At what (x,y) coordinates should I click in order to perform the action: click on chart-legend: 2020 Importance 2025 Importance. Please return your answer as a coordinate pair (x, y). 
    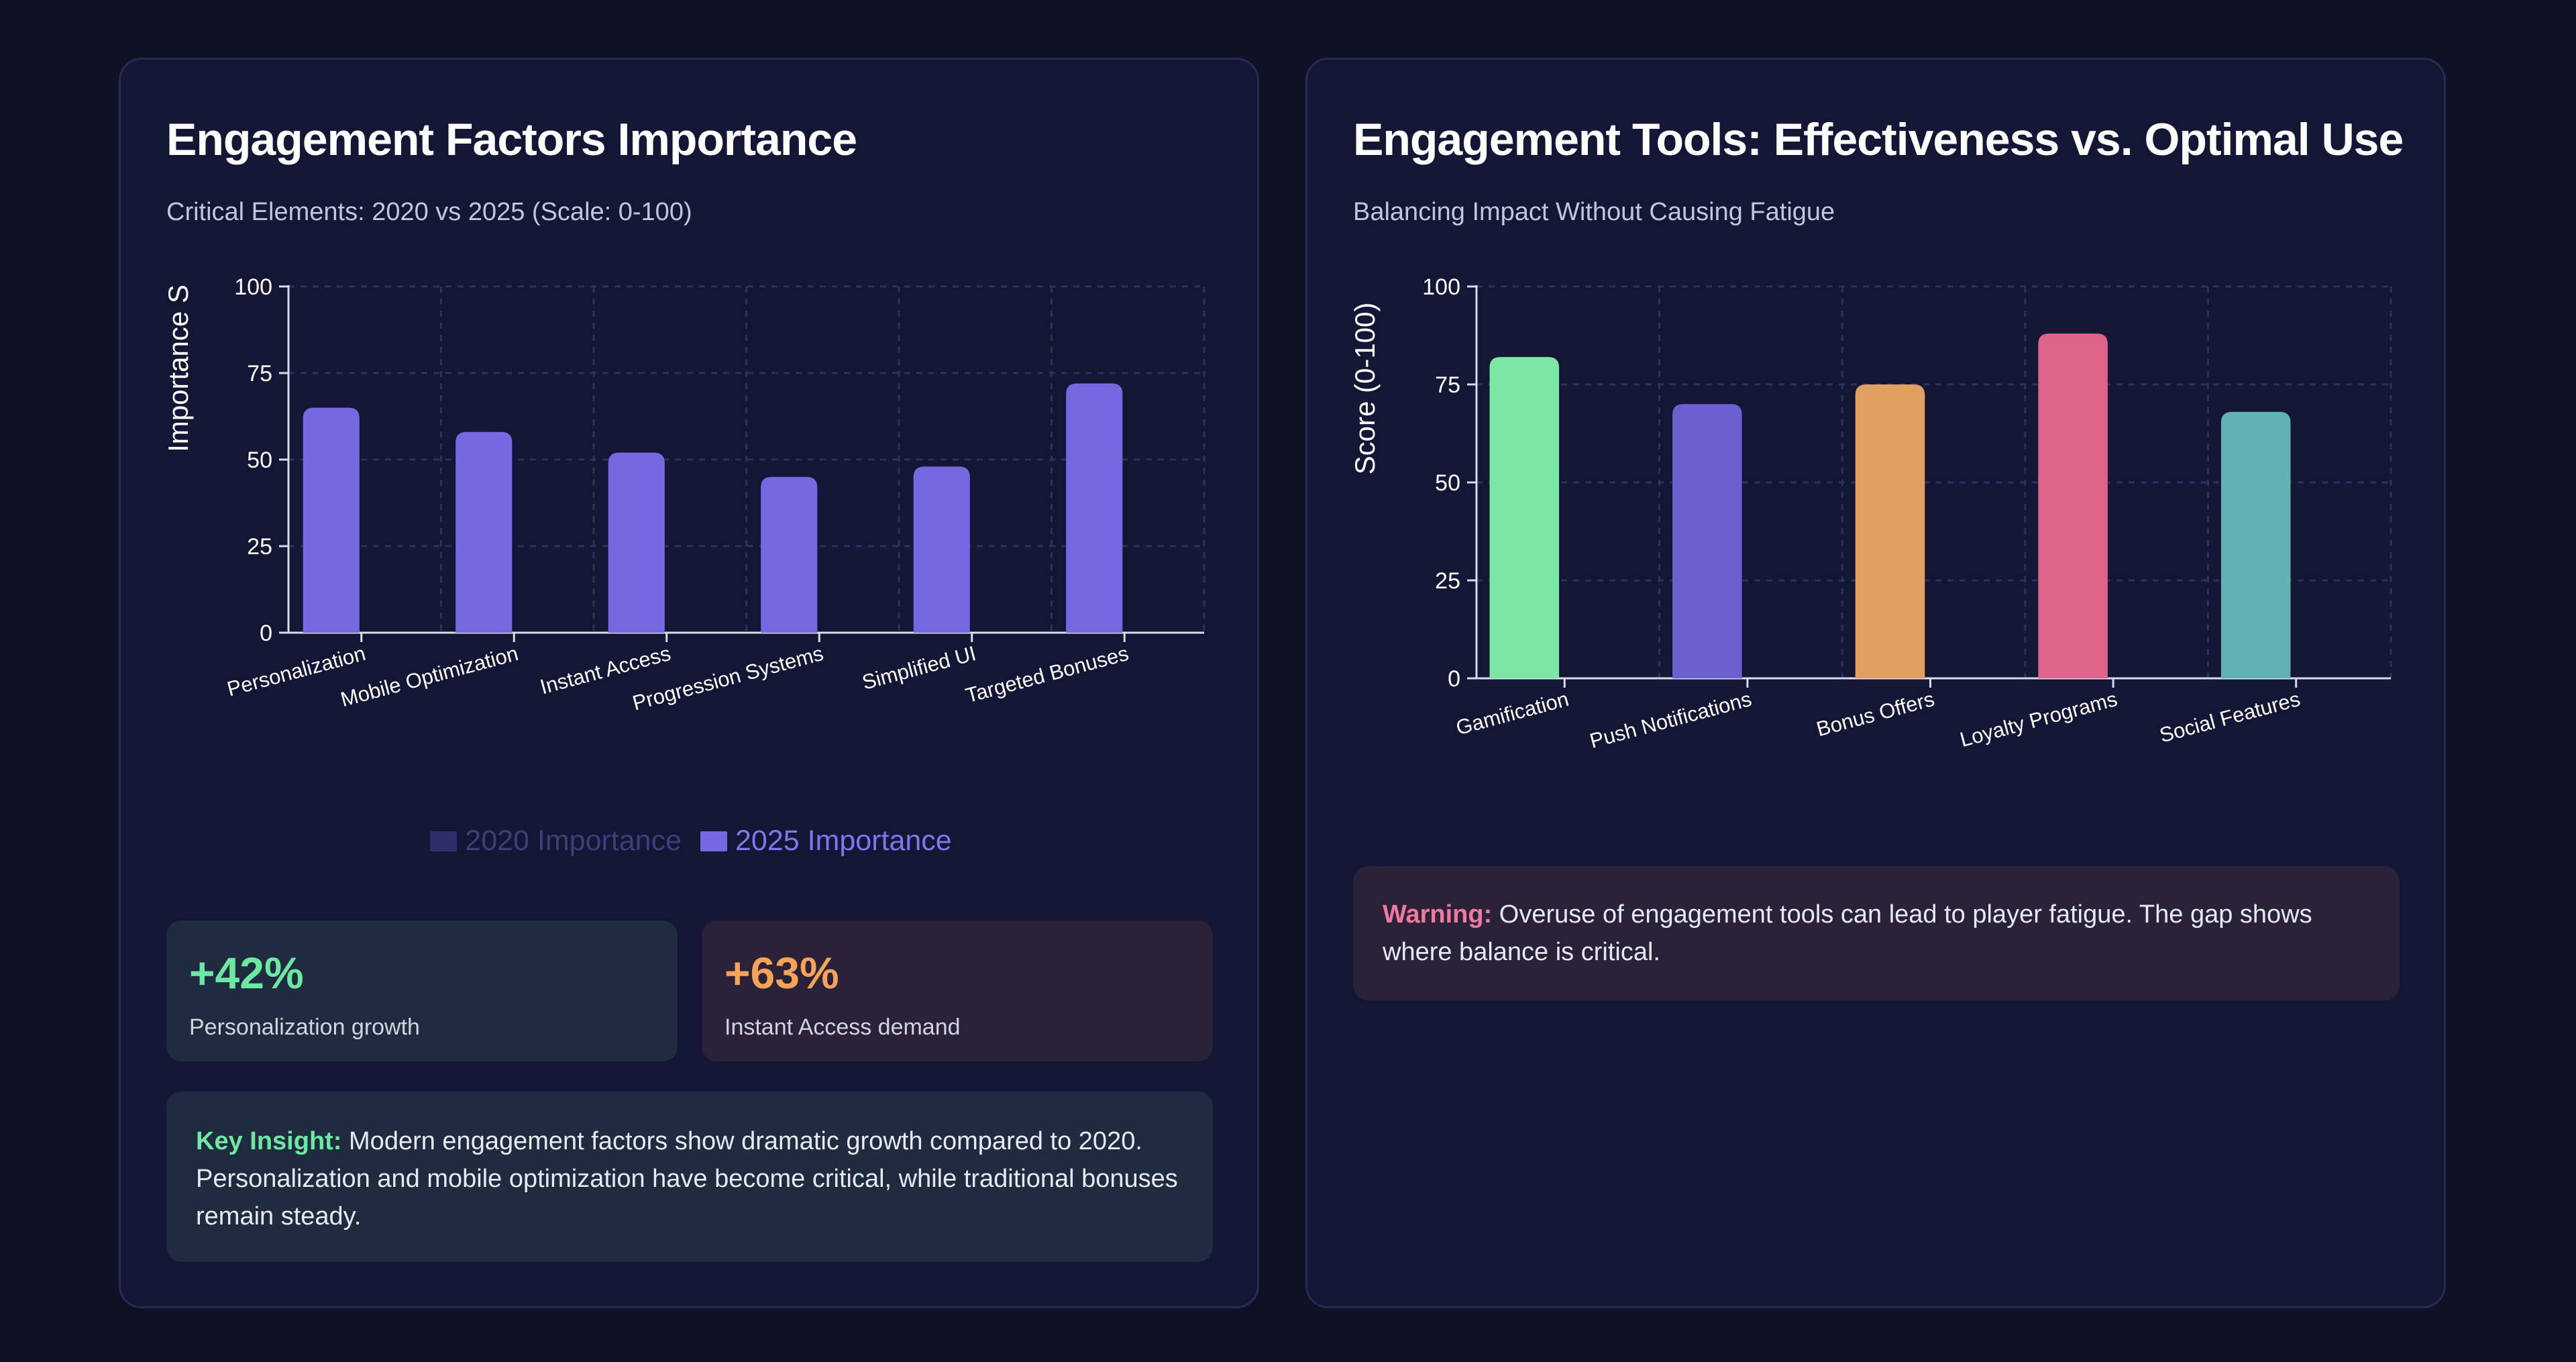
    Looking at the image, I should click on (691, 841).